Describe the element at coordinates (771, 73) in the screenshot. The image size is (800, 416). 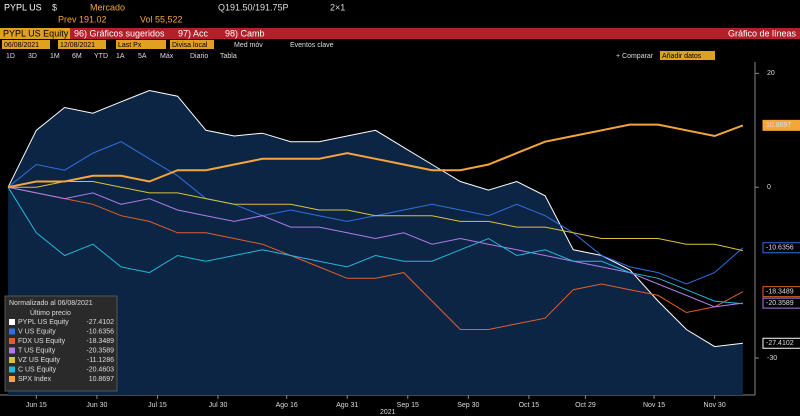
I see `y-tick-label: 20` at that location.